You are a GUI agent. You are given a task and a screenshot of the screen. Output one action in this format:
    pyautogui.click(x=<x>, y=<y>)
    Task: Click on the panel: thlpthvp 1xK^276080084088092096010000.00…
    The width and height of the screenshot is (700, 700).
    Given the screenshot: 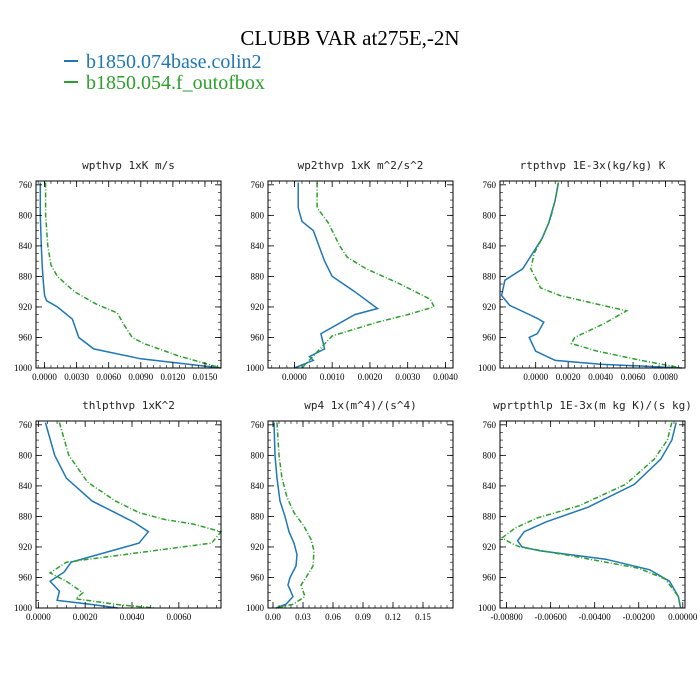 What is the action you would take?
    pyautogui.click(x=118, y=510)
    